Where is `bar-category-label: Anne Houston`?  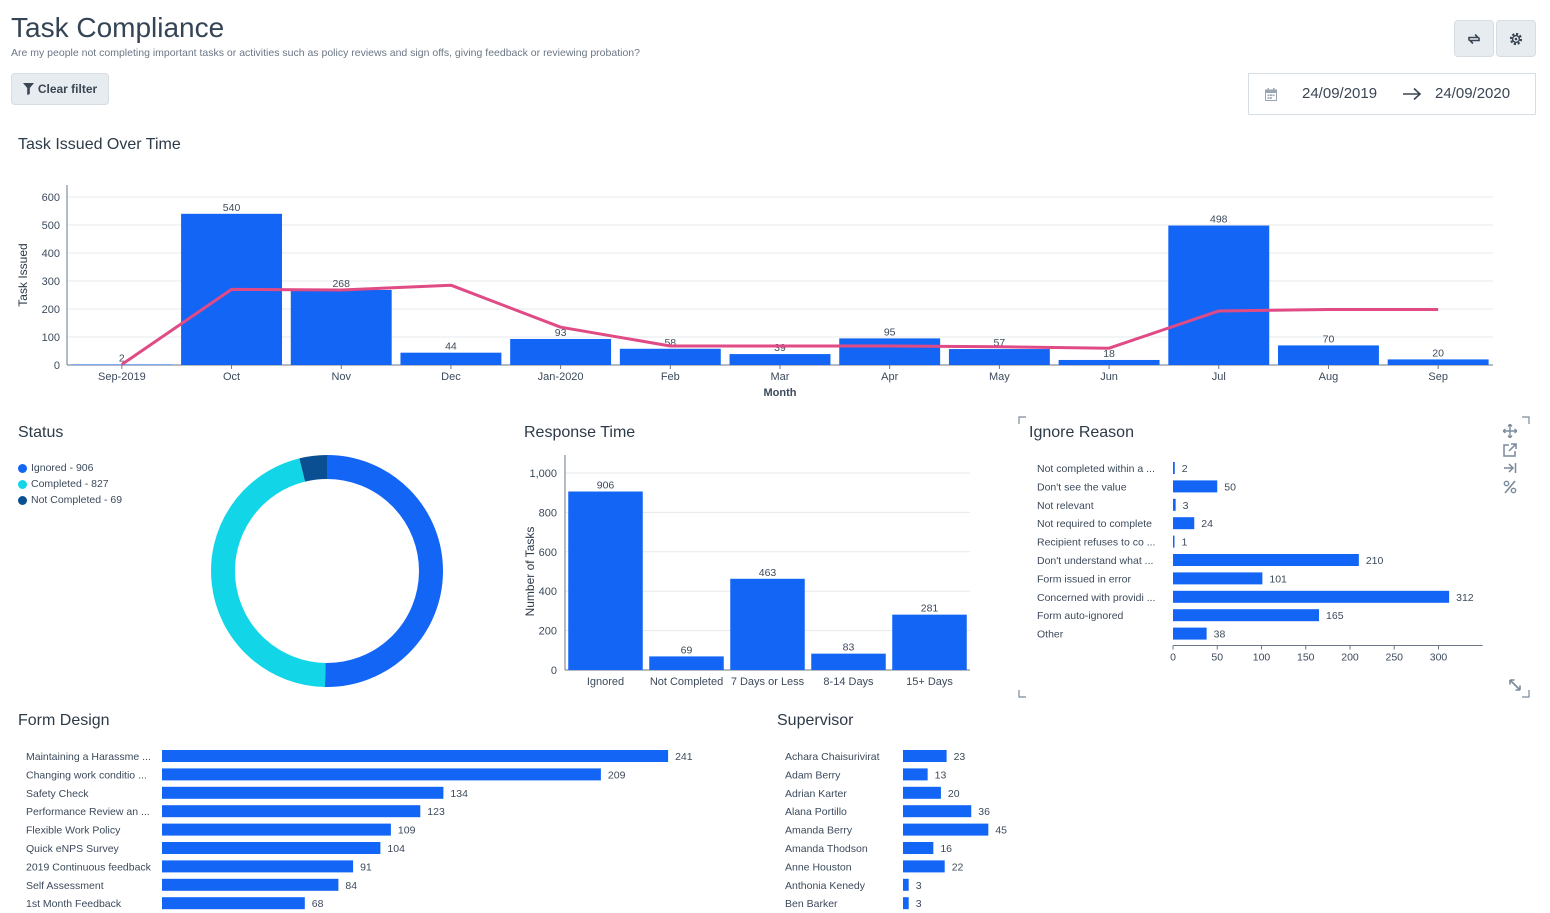 bar-category-label: Anne Houston is located at coordinates (818, 867).